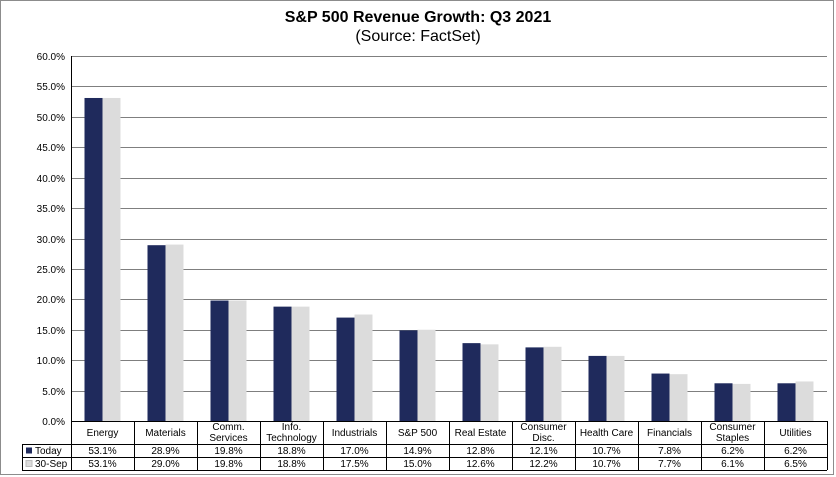  I want to click on x-tick-label: Services, so click(228, 438).